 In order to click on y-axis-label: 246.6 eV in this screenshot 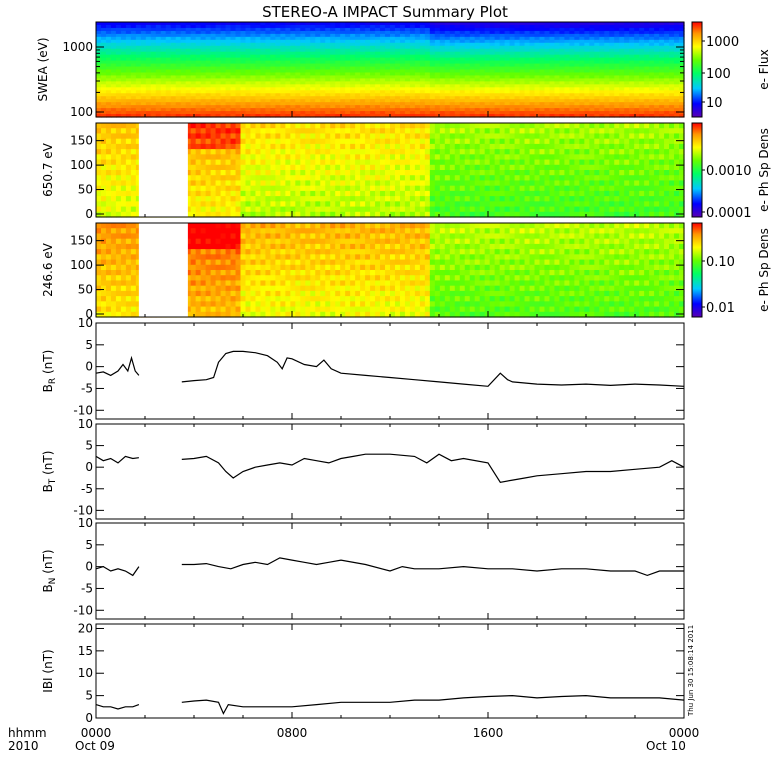, I will do `click(48, 269)`.